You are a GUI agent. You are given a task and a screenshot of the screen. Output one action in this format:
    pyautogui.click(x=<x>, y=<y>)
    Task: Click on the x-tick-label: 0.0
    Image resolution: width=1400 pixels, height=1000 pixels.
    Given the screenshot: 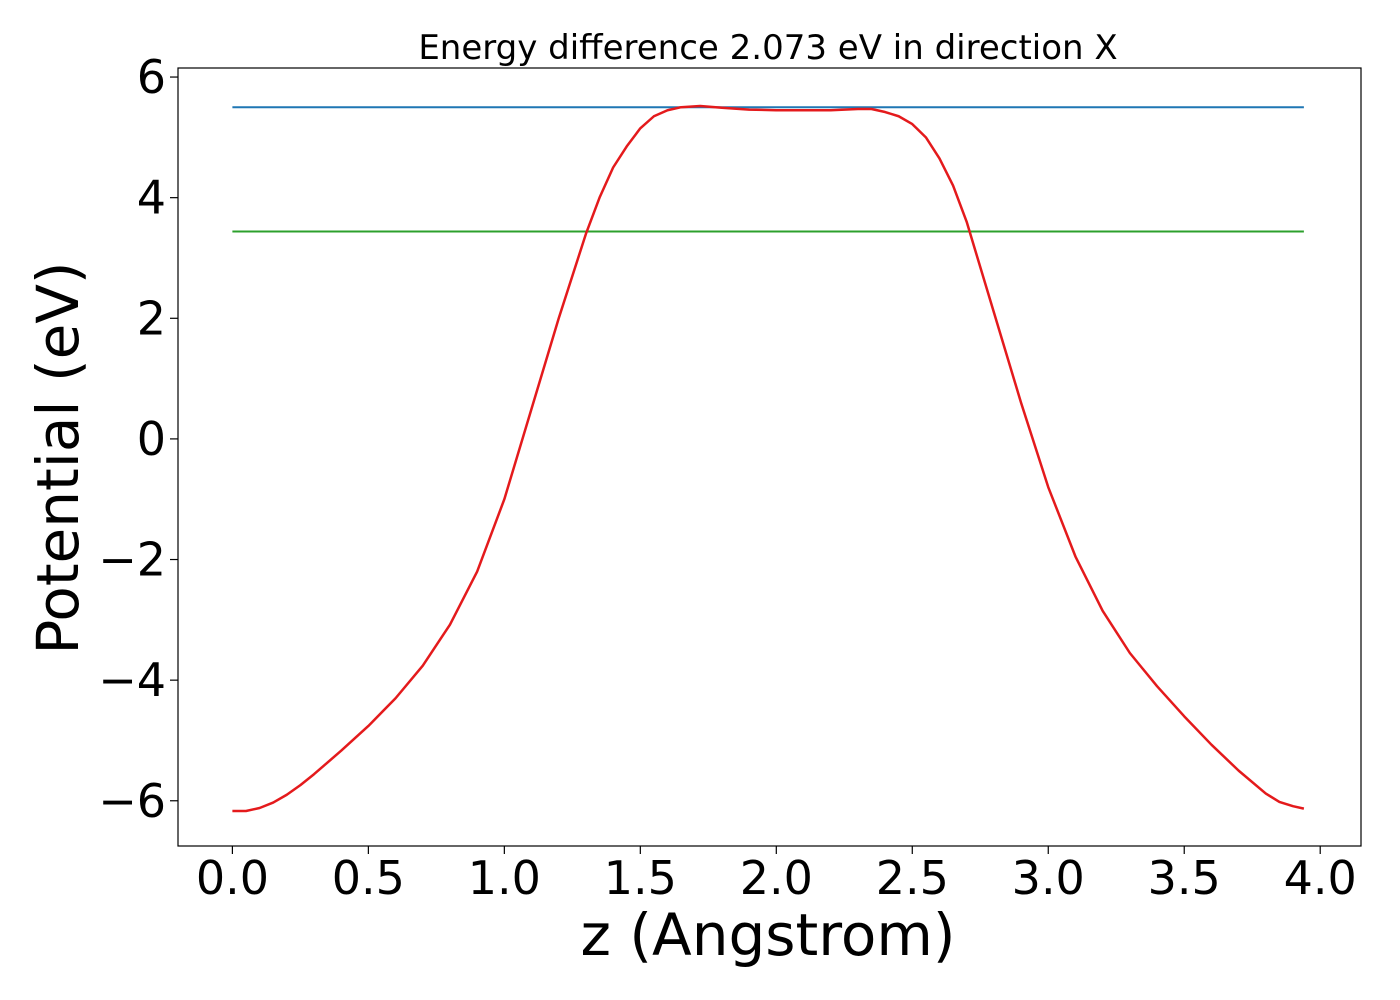 What is the action you would take?
    pyautogui.click(x=232, y=878)
    